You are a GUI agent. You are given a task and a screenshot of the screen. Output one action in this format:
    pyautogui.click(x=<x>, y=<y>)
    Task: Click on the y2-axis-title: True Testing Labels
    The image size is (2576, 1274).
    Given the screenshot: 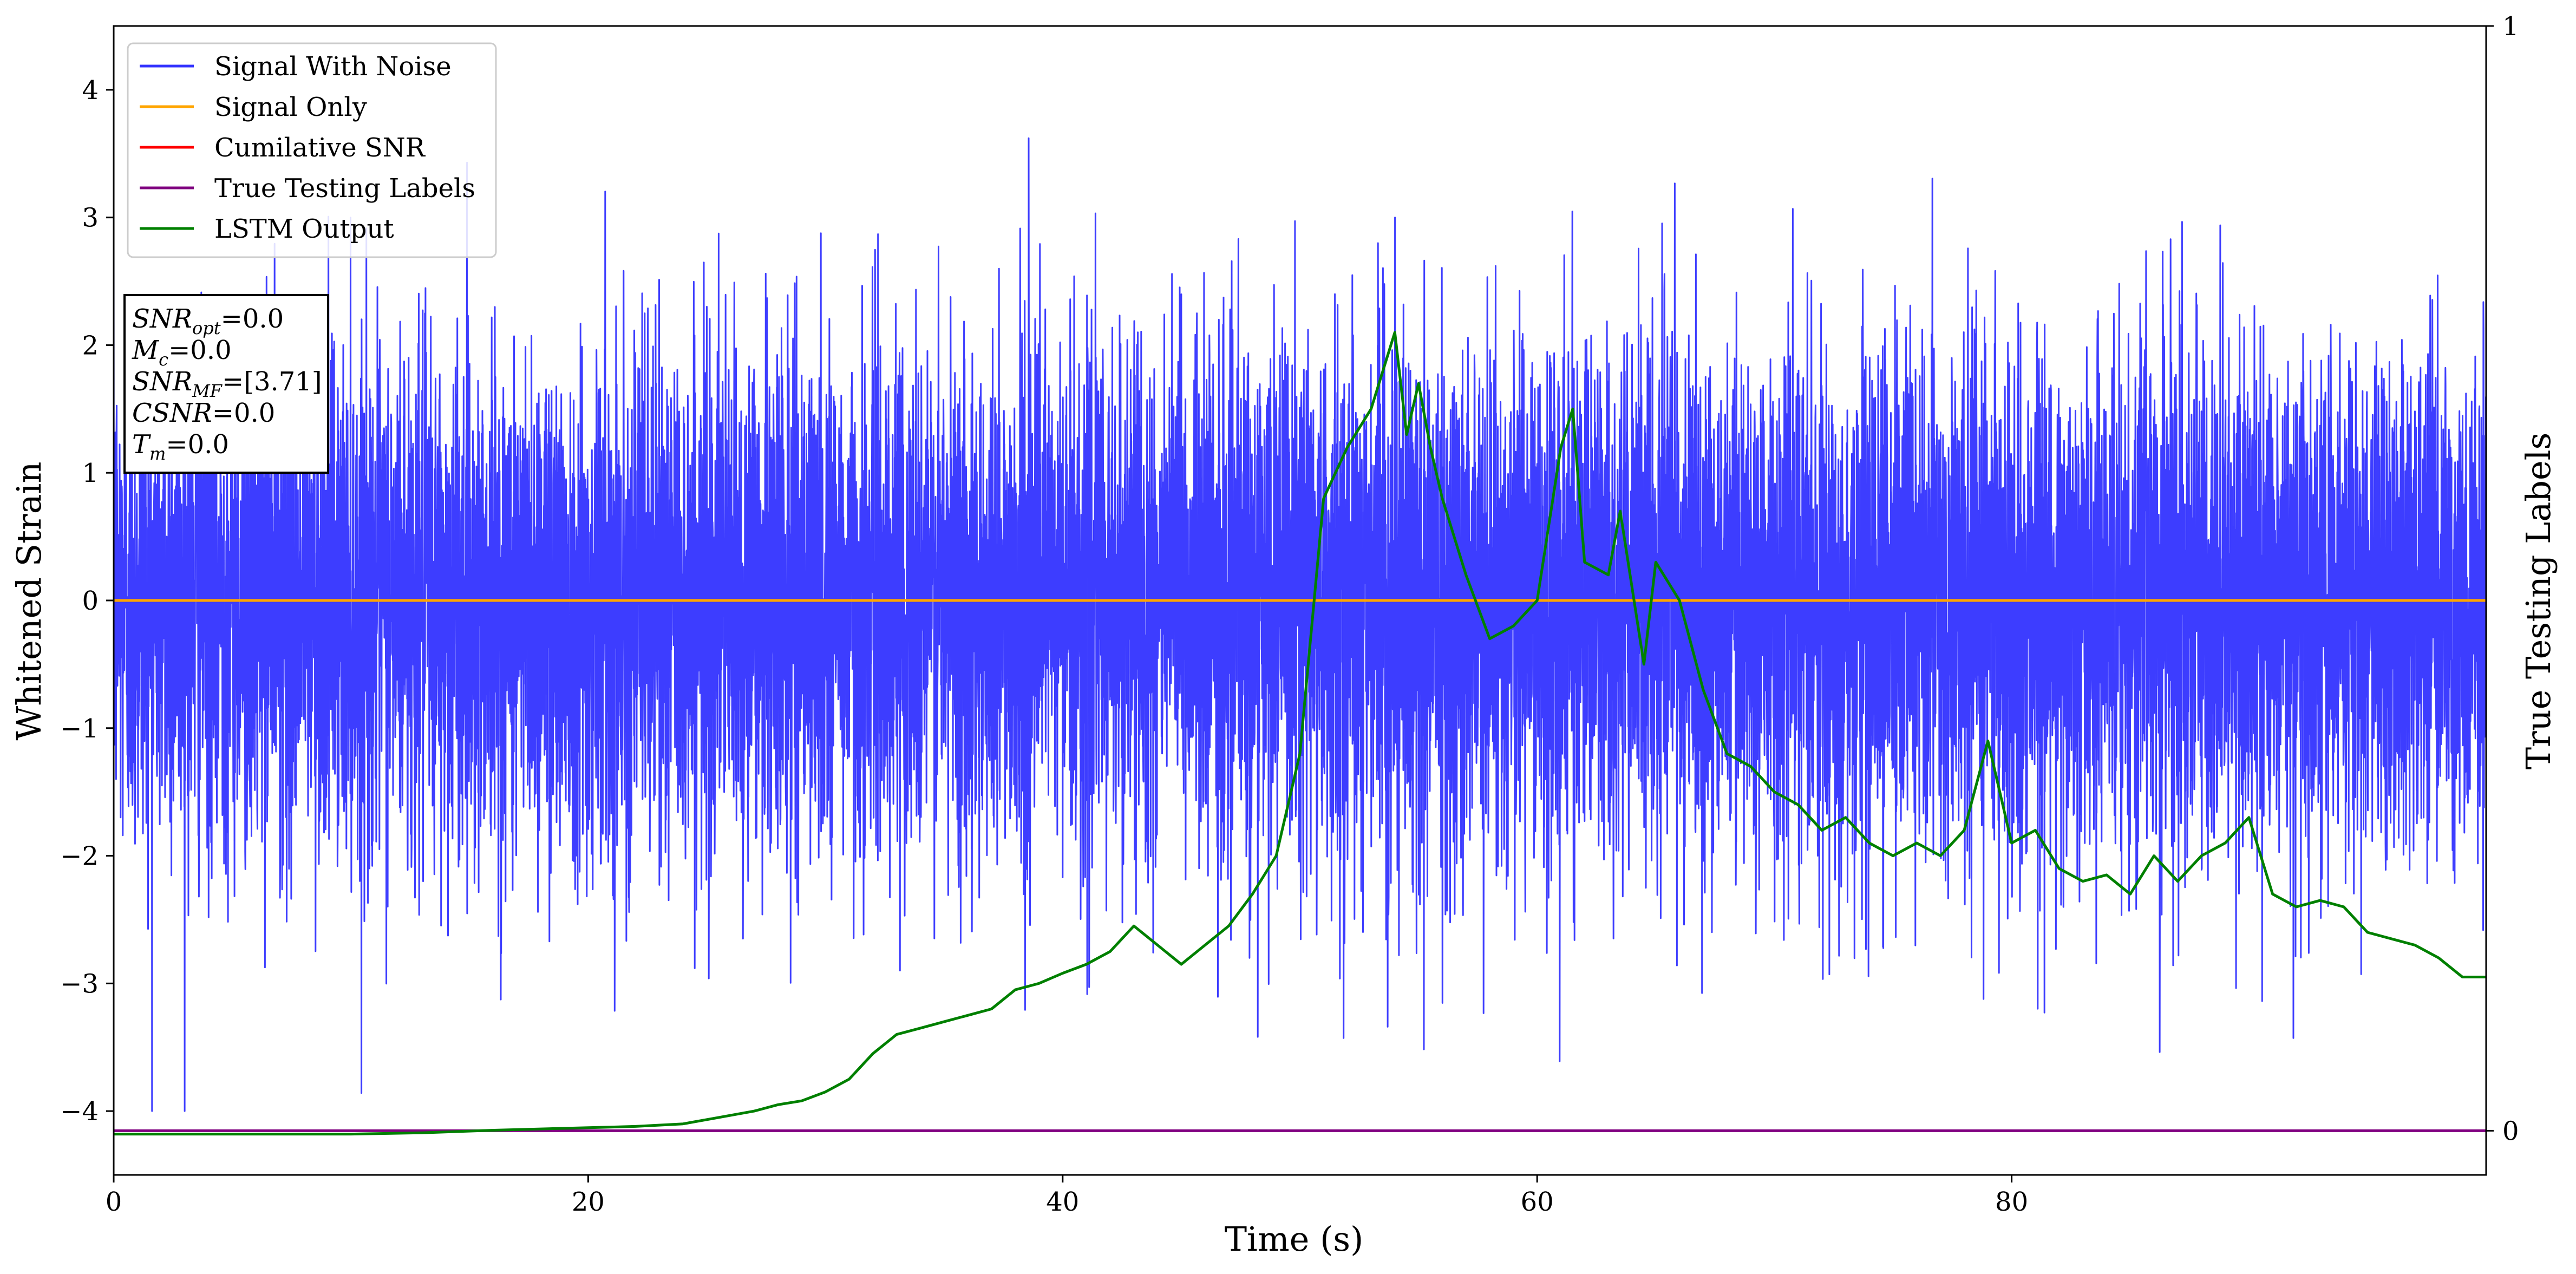 What is the action you would take?
    pyautogui.click(x=2538, y=601)
    